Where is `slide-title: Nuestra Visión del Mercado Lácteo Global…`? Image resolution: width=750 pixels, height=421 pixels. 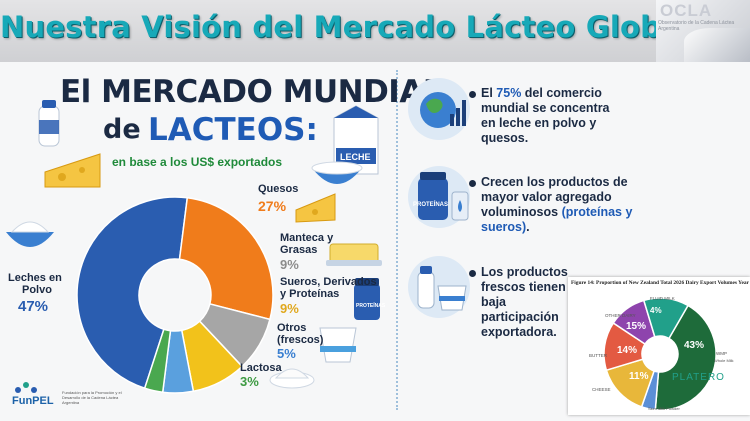 slide-title: Nuestra Visión del Mercado Lácteo Global… is located at coordinates (351, 27).